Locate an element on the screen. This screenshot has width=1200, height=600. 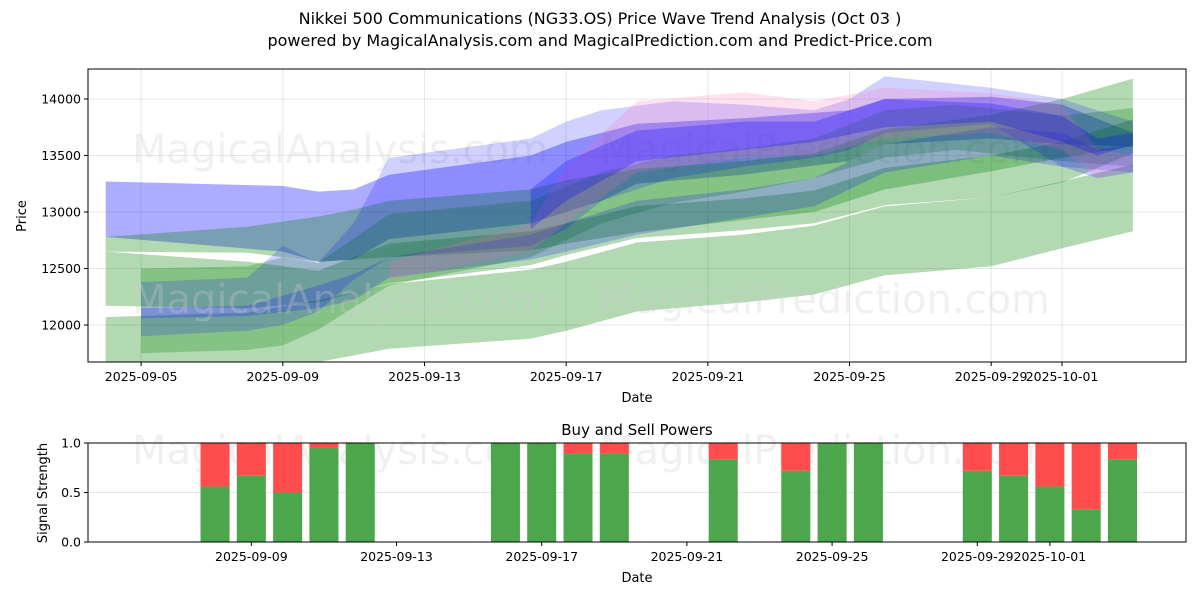
price-y-tick-label: 14000 is located at coordinates (61, 98).